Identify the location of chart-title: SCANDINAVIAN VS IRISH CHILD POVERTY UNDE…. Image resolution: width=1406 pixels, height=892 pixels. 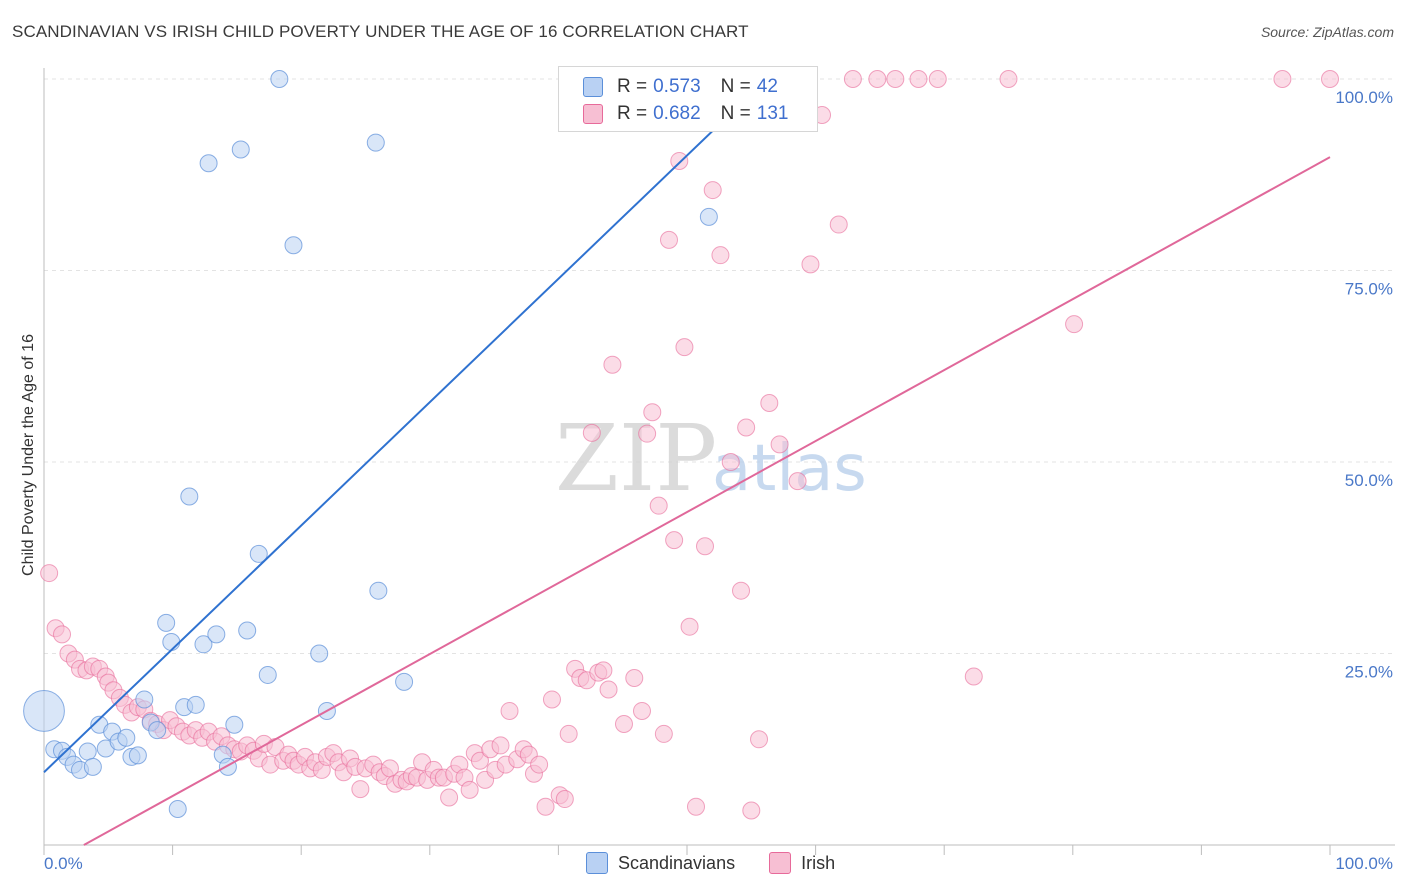
(380, 31).